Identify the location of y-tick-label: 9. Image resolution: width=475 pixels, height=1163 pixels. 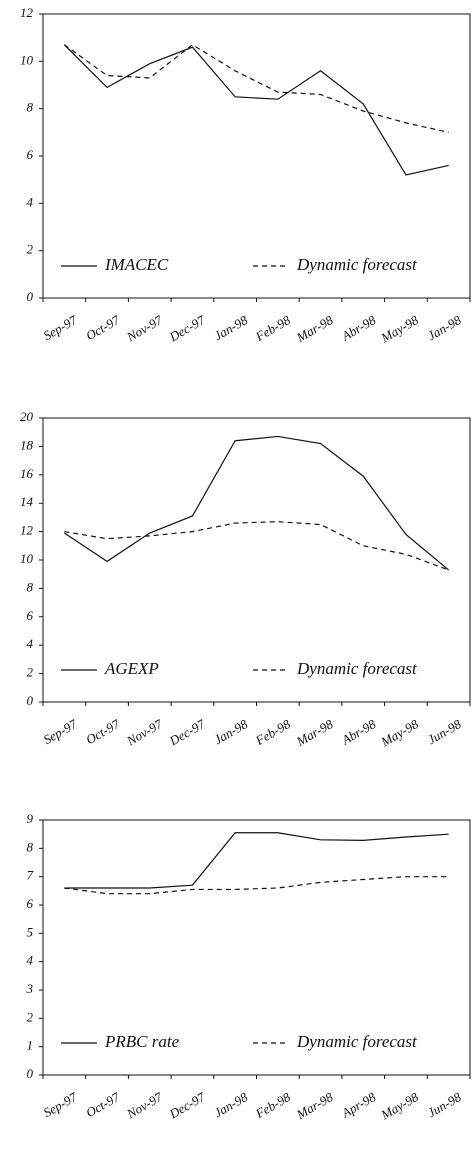
(30, 818).